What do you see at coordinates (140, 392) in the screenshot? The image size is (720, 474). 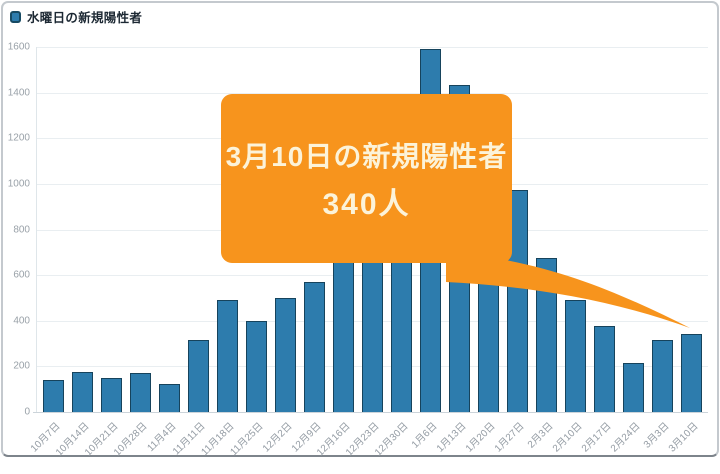 I see `bar-10月28日` at bounding box center [140, 392].